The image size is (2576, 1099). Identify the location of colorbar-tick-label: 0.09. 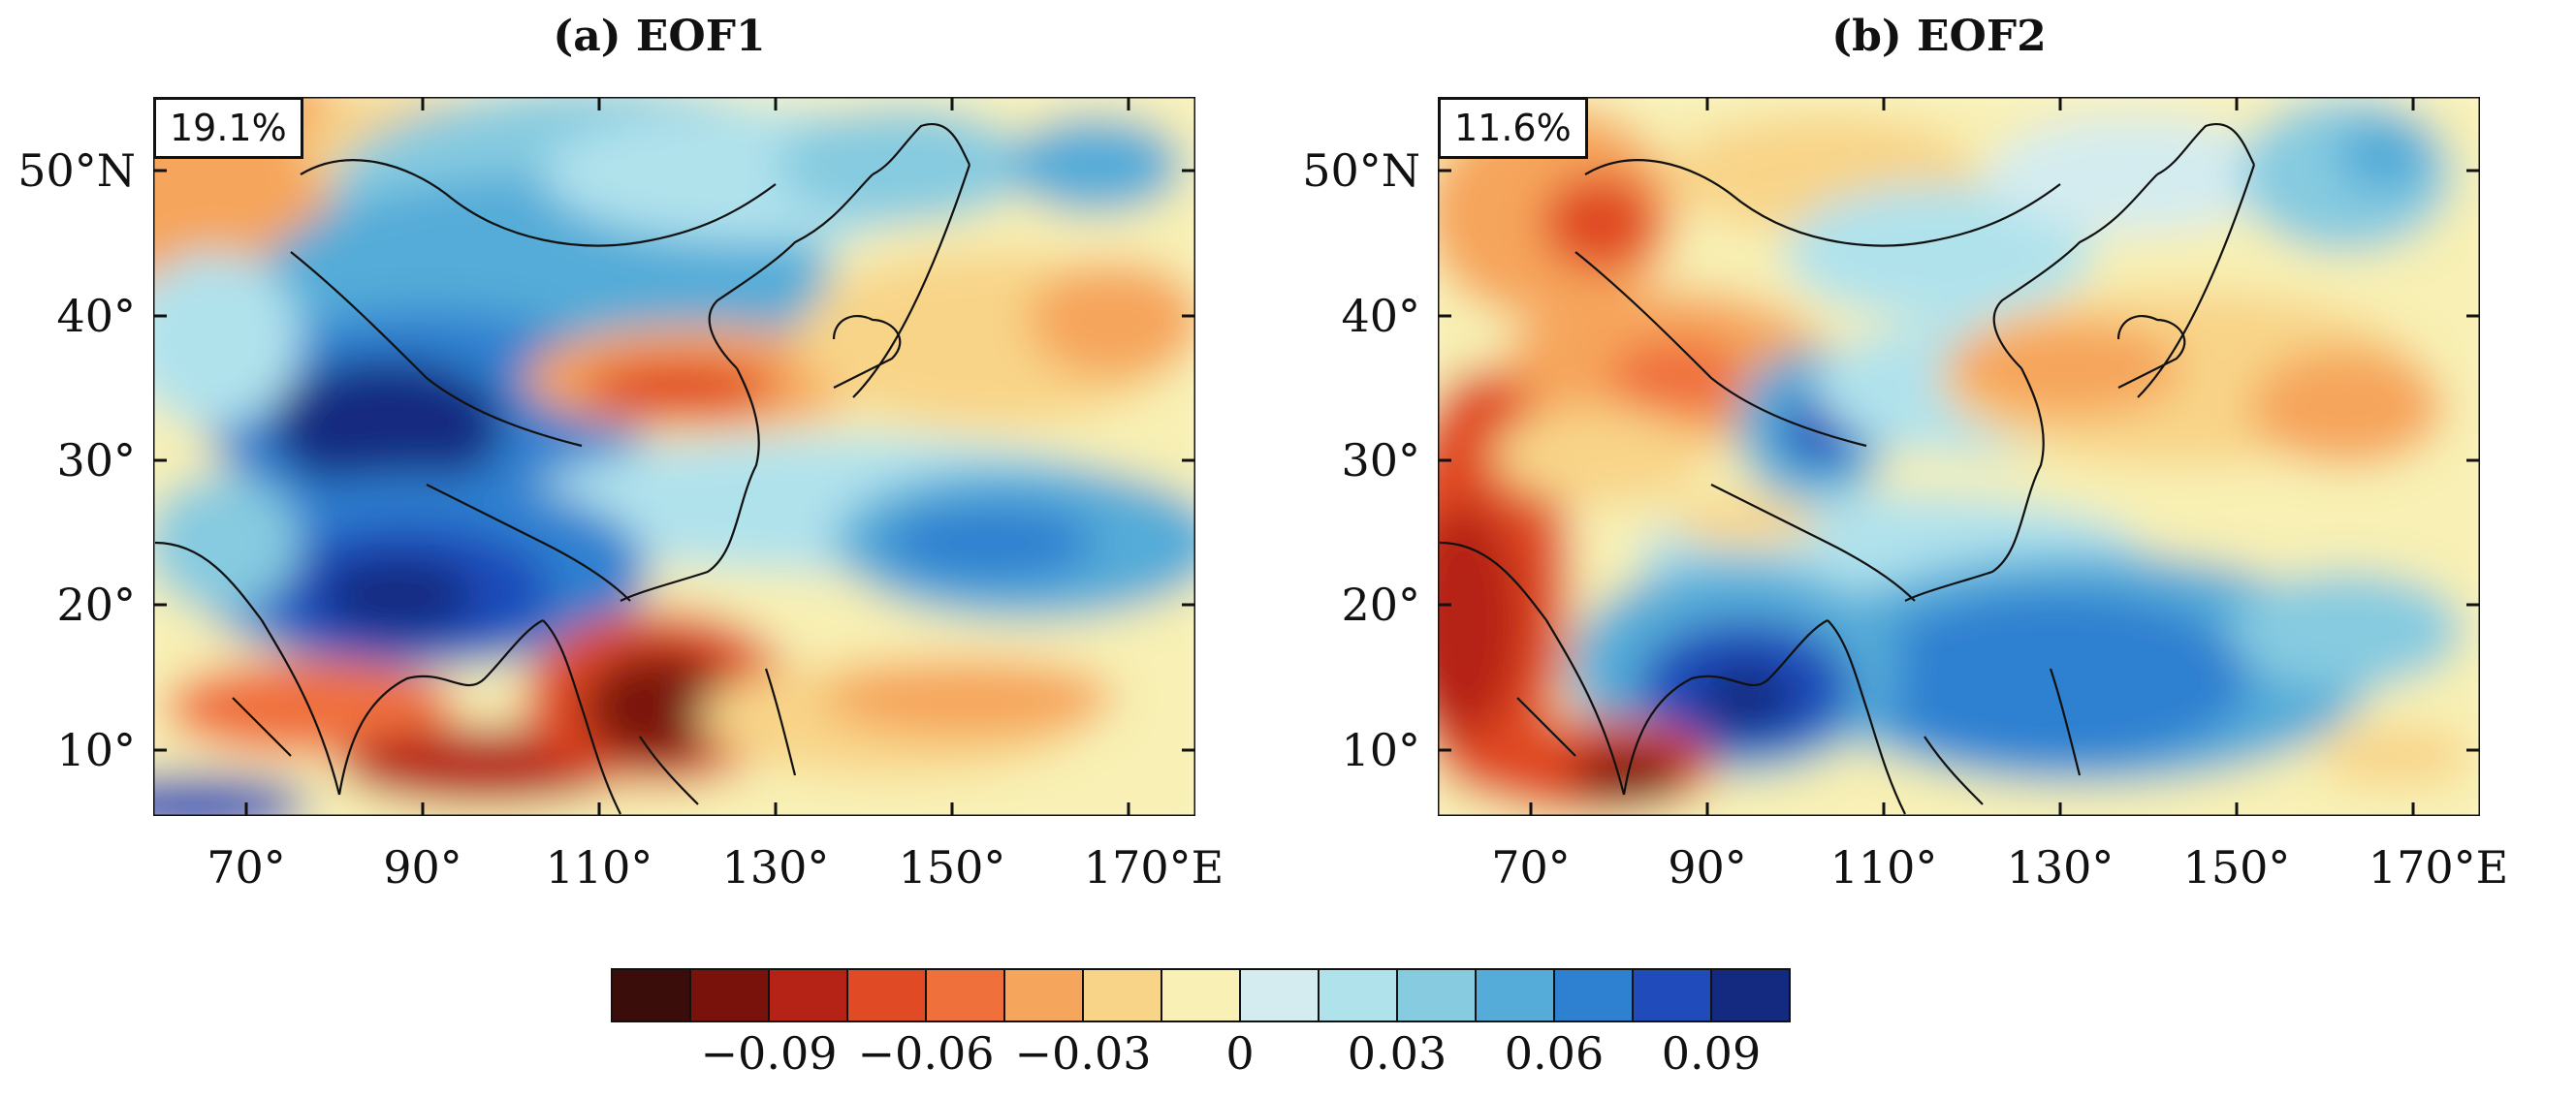
(1711, 1053).